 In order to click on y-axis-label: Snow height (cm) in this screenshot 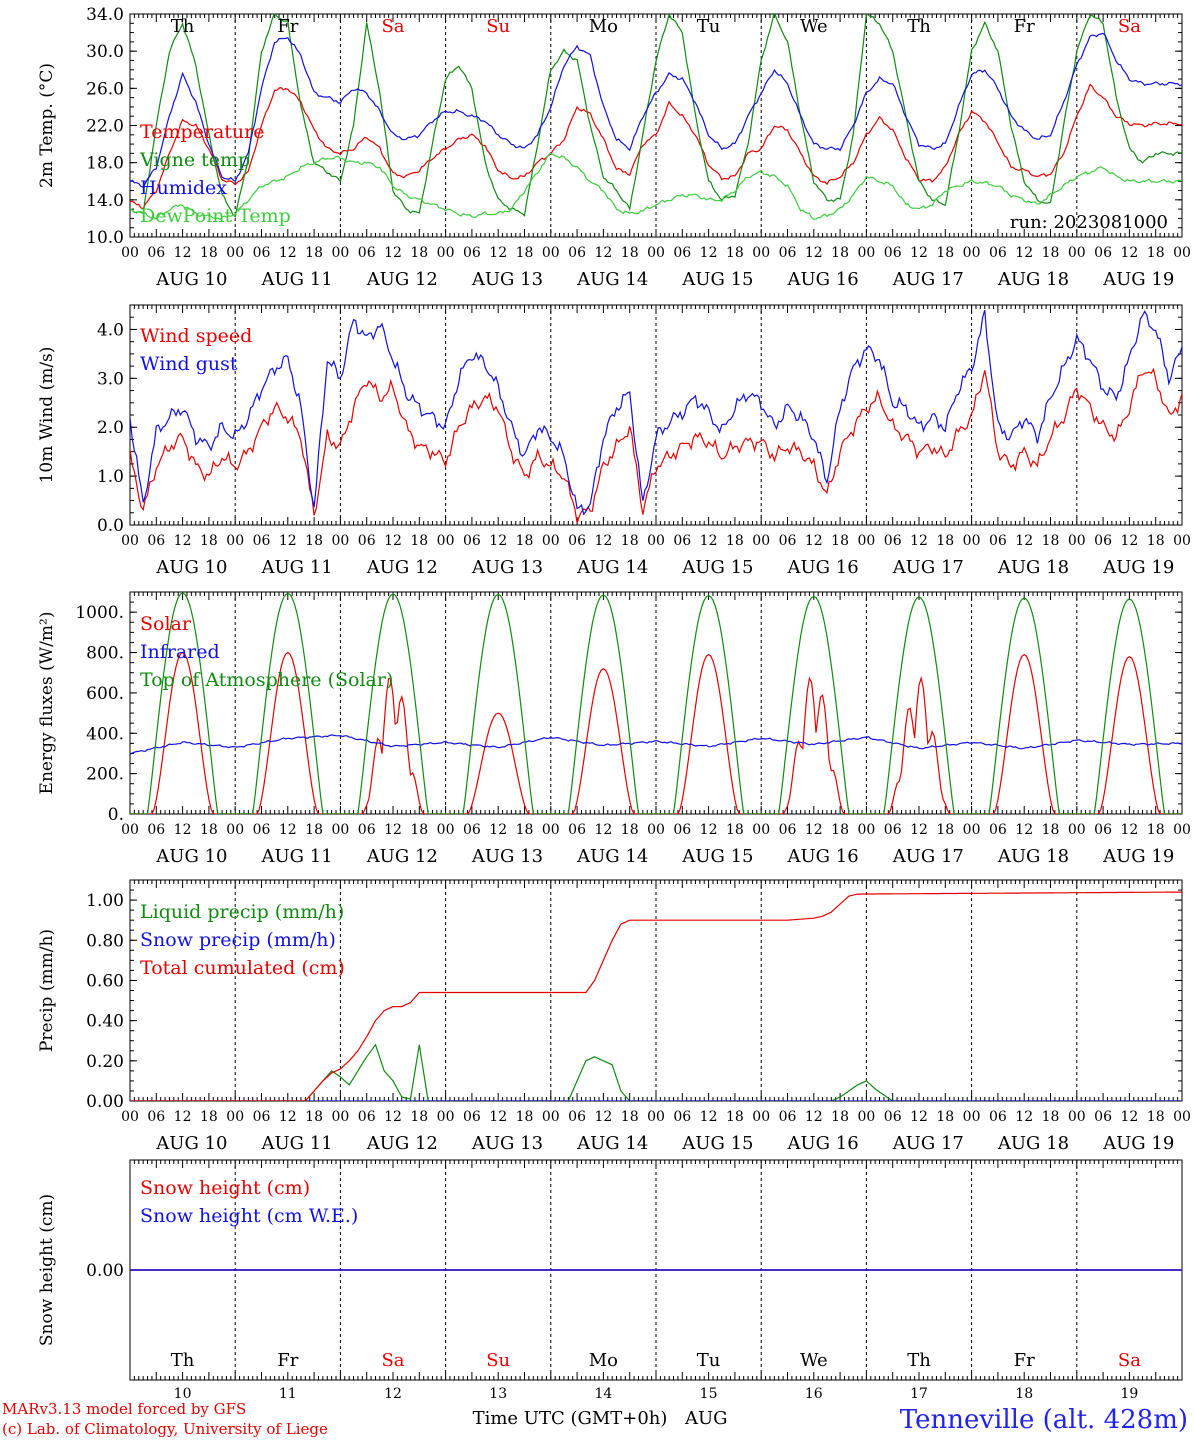, I will do `click(47, 1270)`.